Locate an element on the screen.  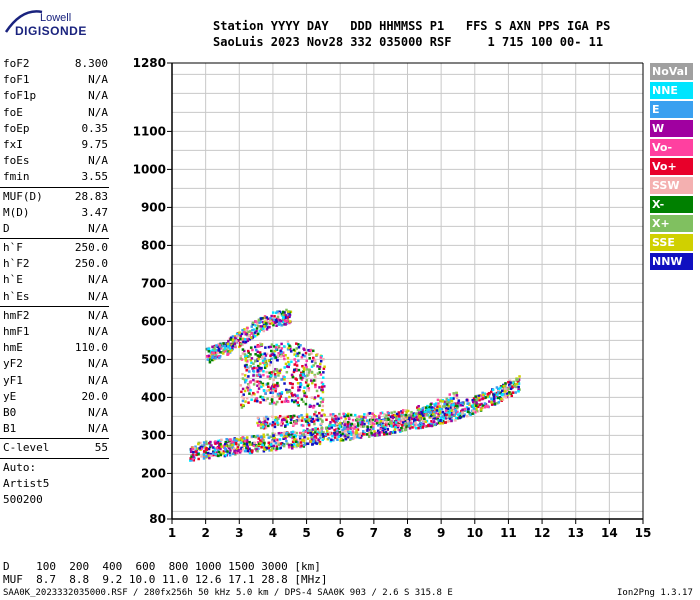
param-value: N/A is located at coordinates (98, 96).